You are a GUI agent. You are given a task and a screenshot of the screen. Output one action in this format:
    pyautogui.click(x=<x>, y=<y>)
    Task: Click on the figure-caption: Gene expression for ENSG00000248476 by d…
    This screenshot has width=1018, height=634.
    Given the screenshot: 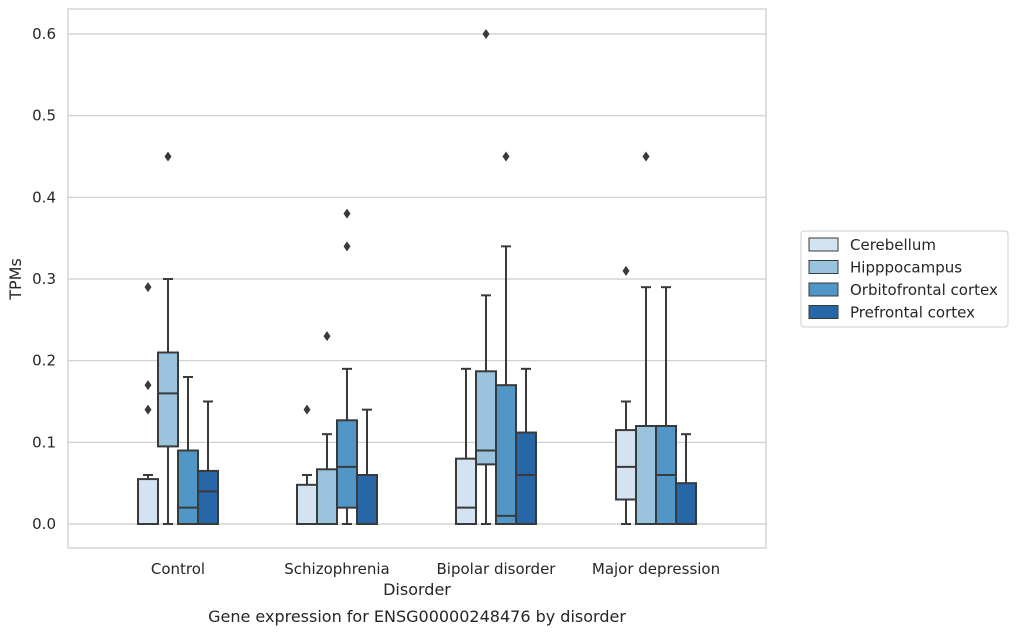 What is the action you would take?
    pyautogui.click(x=417, y=616)
    